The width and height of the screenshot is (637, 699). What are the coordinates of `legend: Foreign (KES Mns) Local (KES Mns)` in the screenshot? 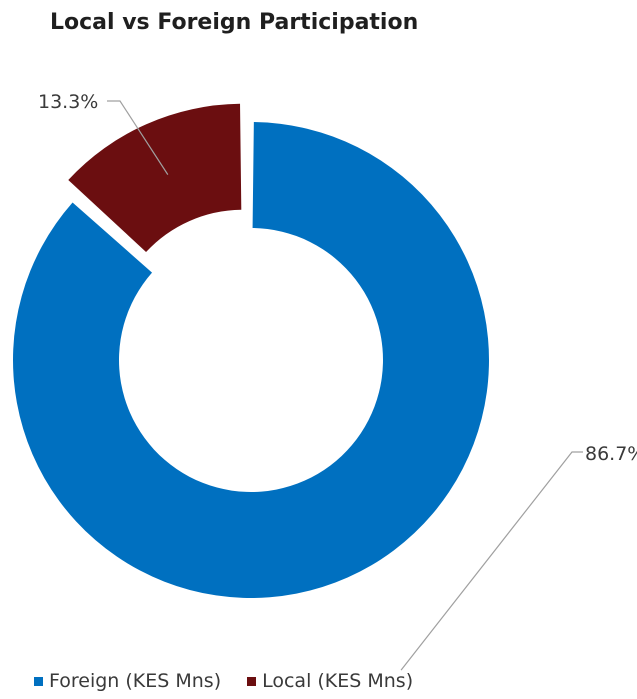 It's located at (223, 681).